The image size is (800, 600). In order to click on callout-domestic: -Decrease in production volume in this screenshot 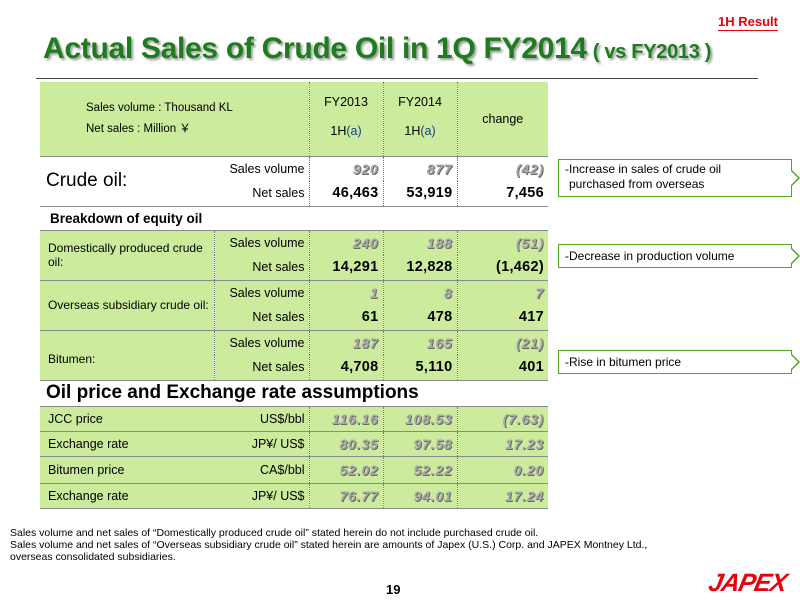, I will do `click(679, 256)`.